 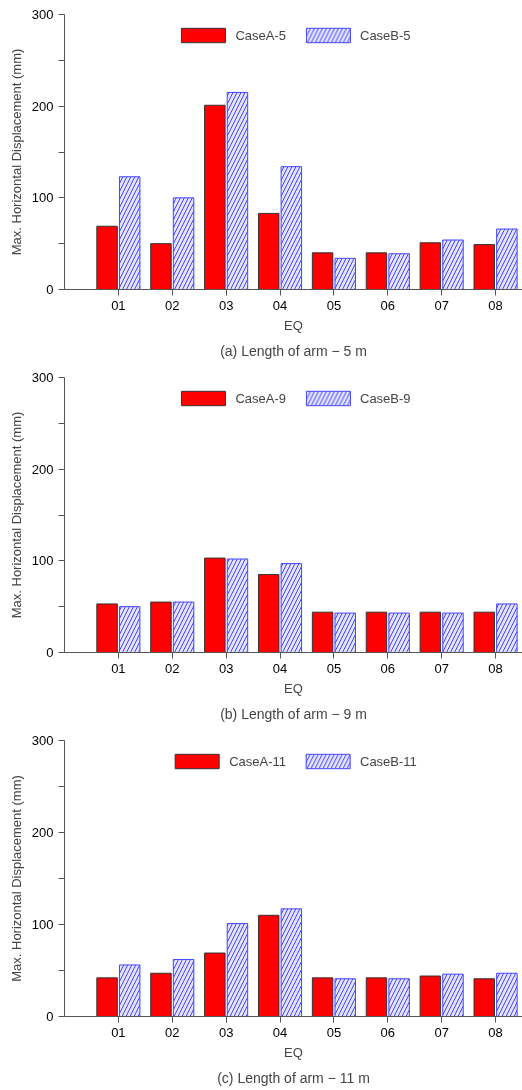 What do you see at coordinates (293, 1077) in the screenshot?
I see `text: (c) Length of arm − 11 m` at bounding box center [293, 1077].